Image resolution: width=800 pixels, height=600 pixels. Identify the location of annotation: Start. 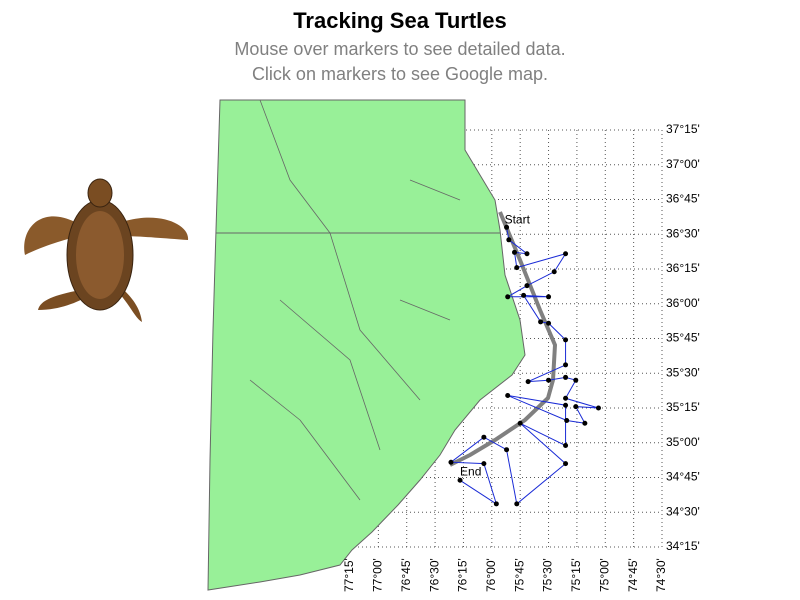
(518, 219).